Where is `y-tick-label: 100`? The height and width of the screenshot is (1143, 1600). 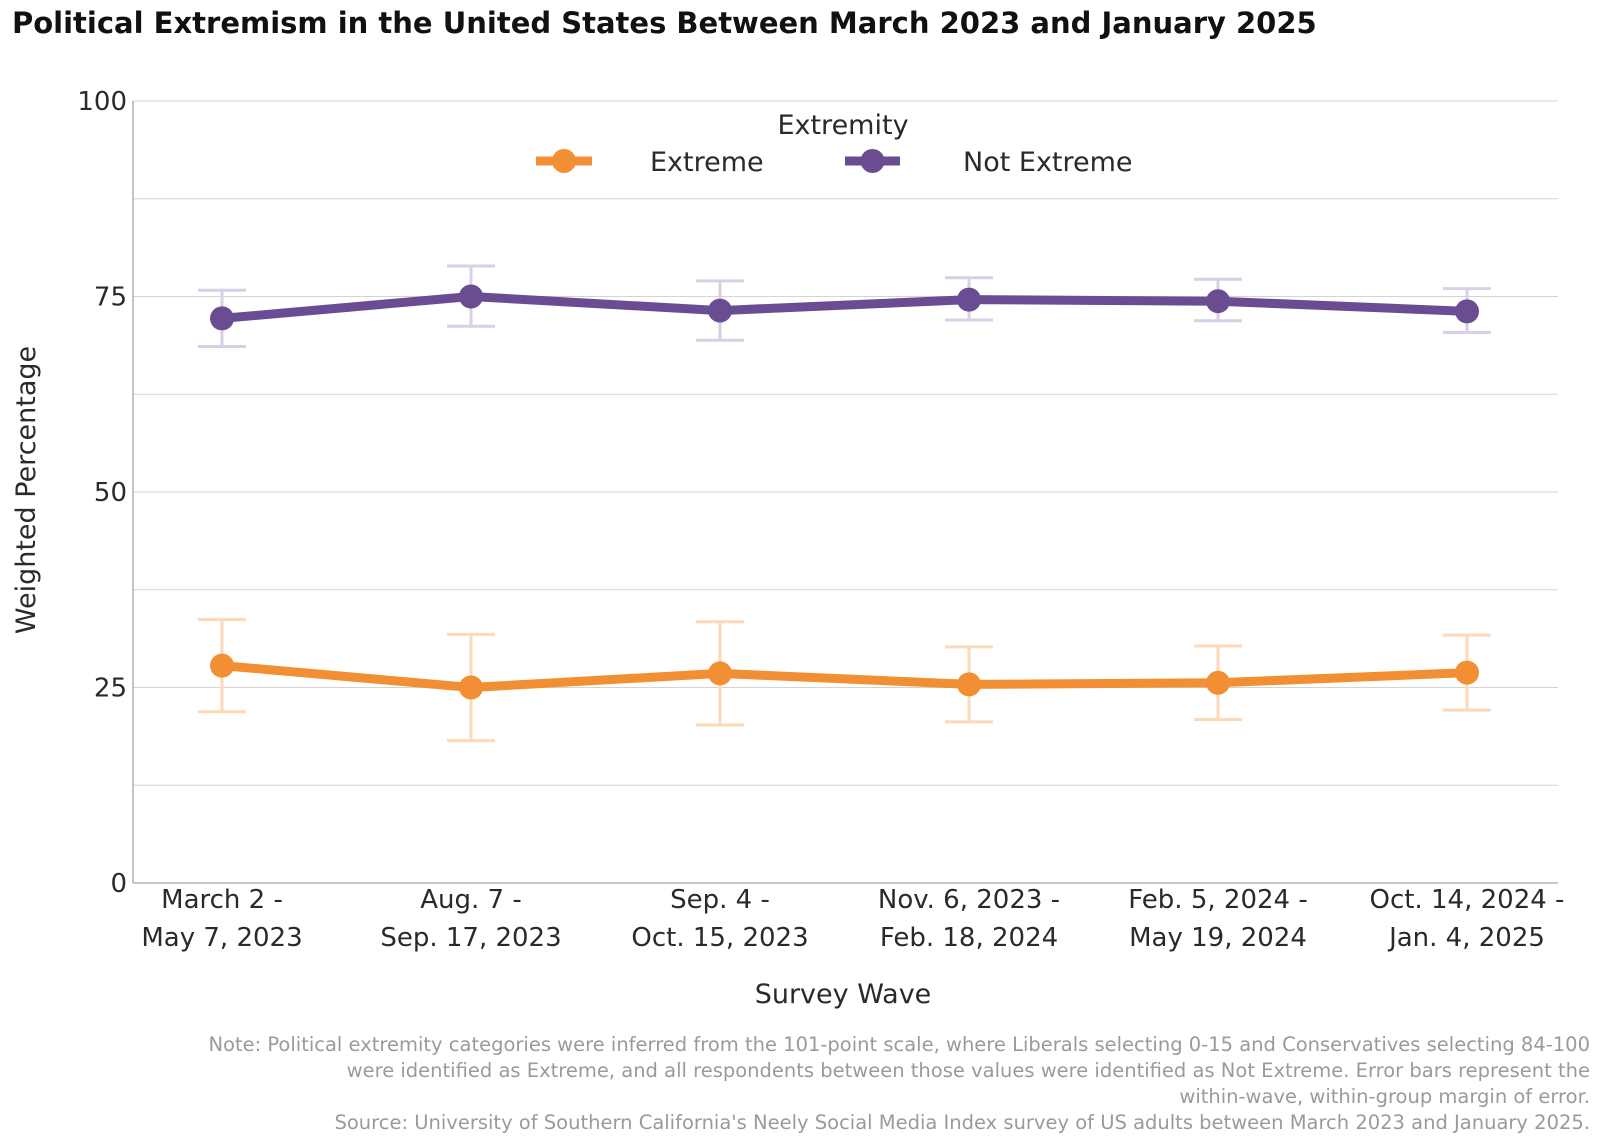 y-tick-label: 100 is located at coordinates (102, 102).